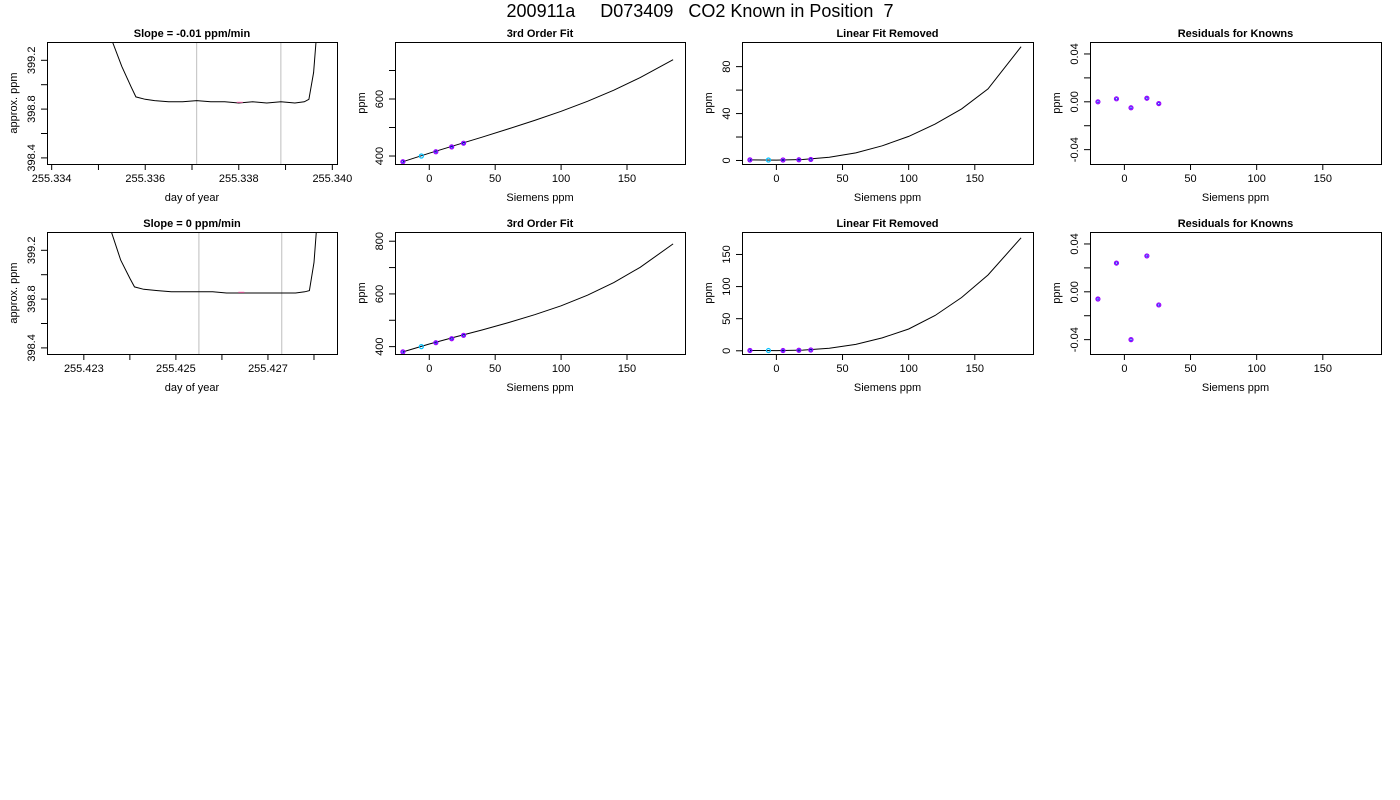  Describe the element at coordinates (727, 319) in the screenshot. I see `y-tick-label: 50` at that location.